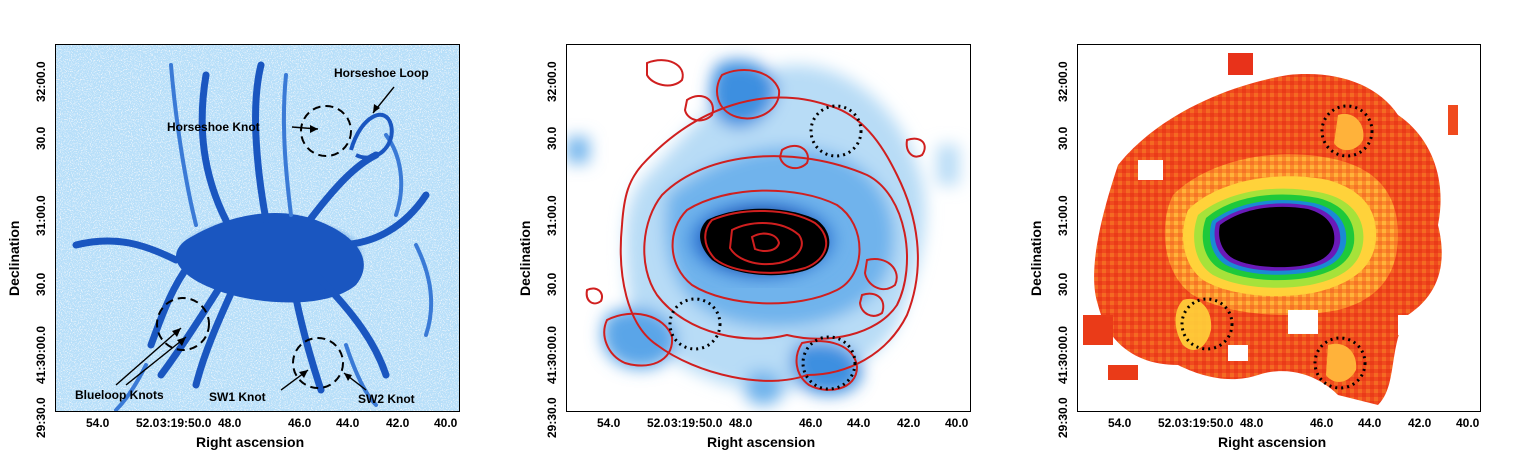  Describe the element at coordinates (1036, 258) in the screenshot. I see `y-axis-label: Declination` at that location.